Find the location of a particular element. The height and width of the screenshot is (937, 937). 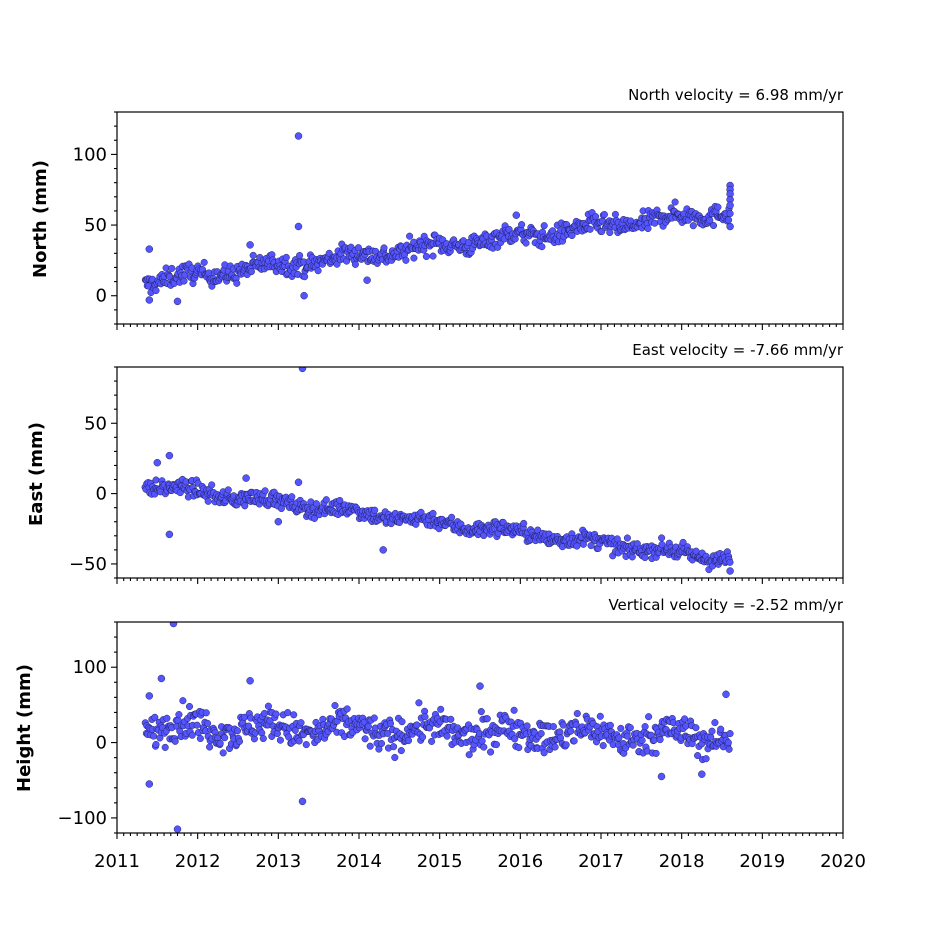

height-x-tick-label: 2017 is located at coordinates (601, 861).